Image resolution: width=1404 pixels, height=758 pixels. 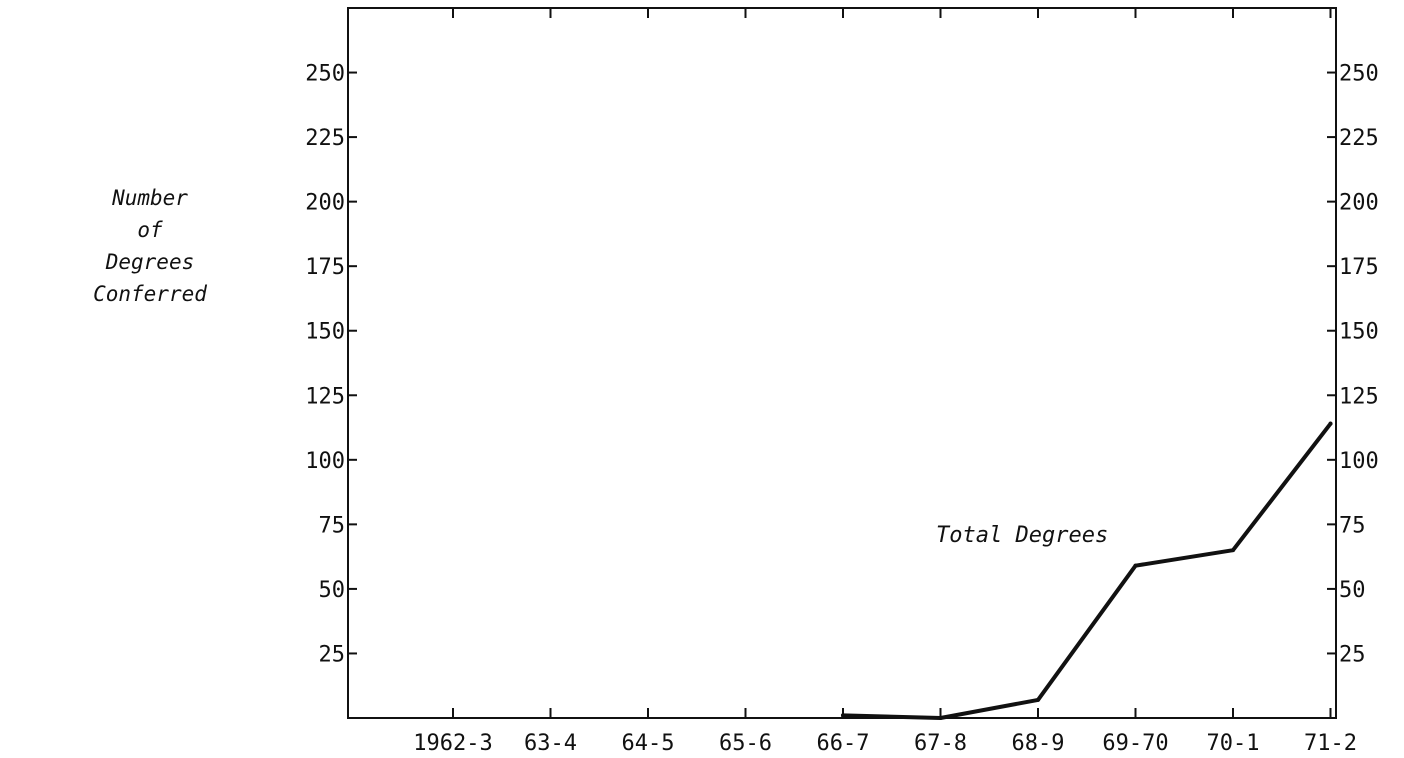 I want to click on y-axis-label-line-4: Conferred, so click(x=150, y=294).